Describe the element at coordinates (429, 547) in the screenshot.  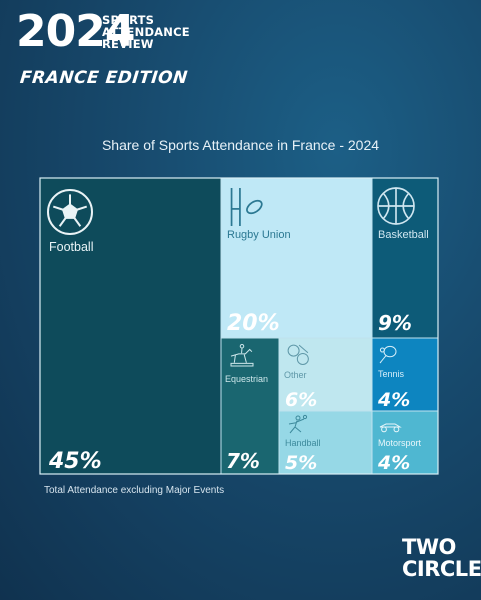
I see `logo-line: TWO` at that location.